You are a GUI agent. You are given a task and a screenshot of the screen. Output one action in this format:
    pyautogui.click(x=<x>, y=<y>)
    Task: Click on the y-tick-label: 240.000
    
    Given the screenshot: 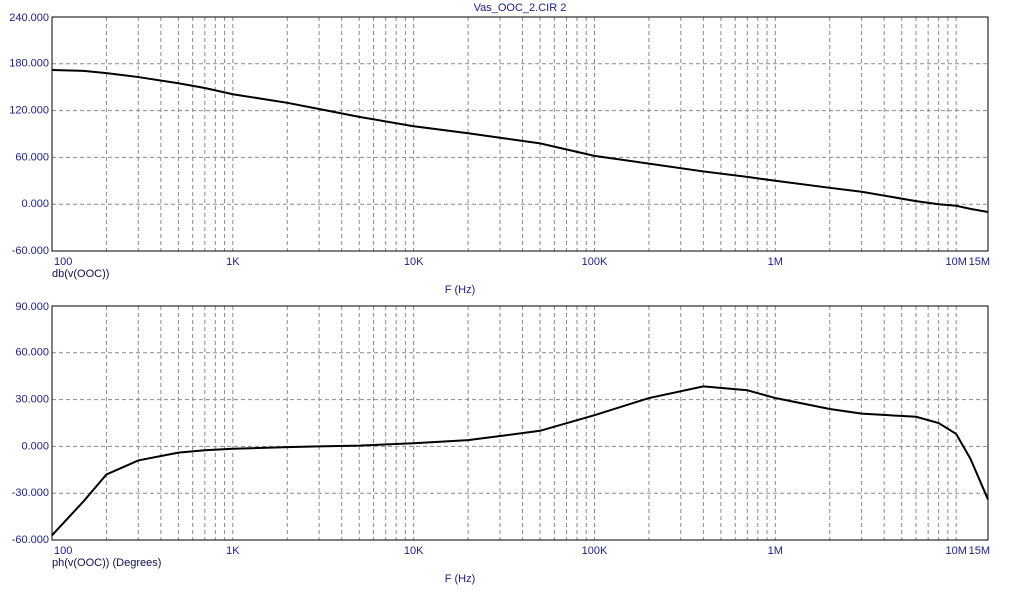 What is the action you would take?
    pyautogui.click(x=29, y=18)
    